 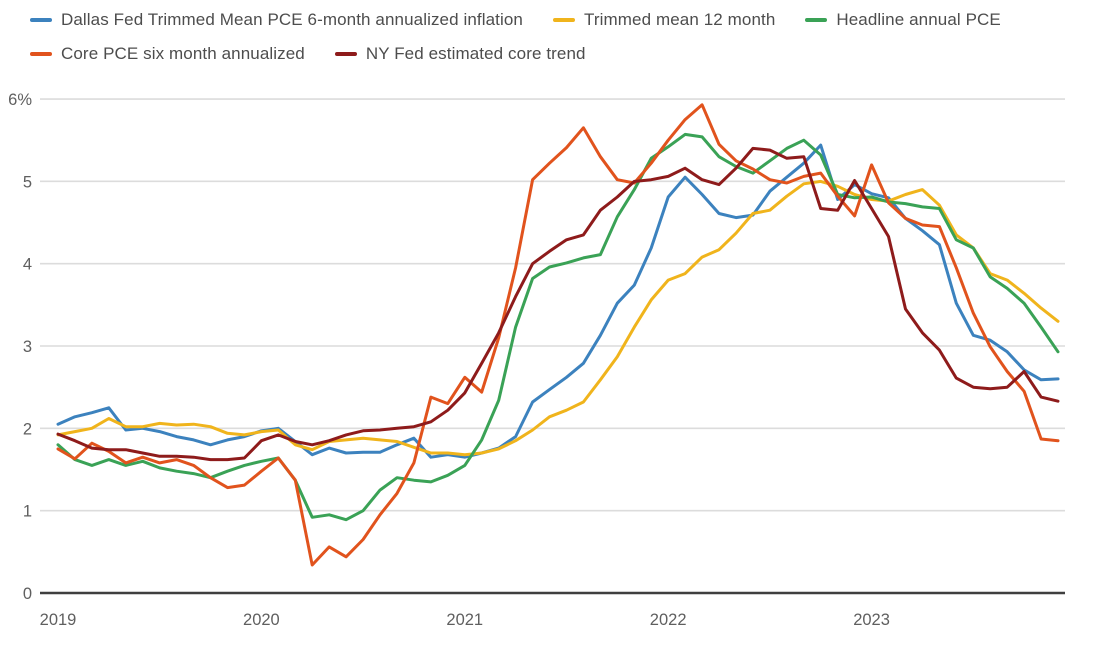 I want to click on y-axis-labels: 0 1 2 3 4 5 6%, so click(x=20, y=347).